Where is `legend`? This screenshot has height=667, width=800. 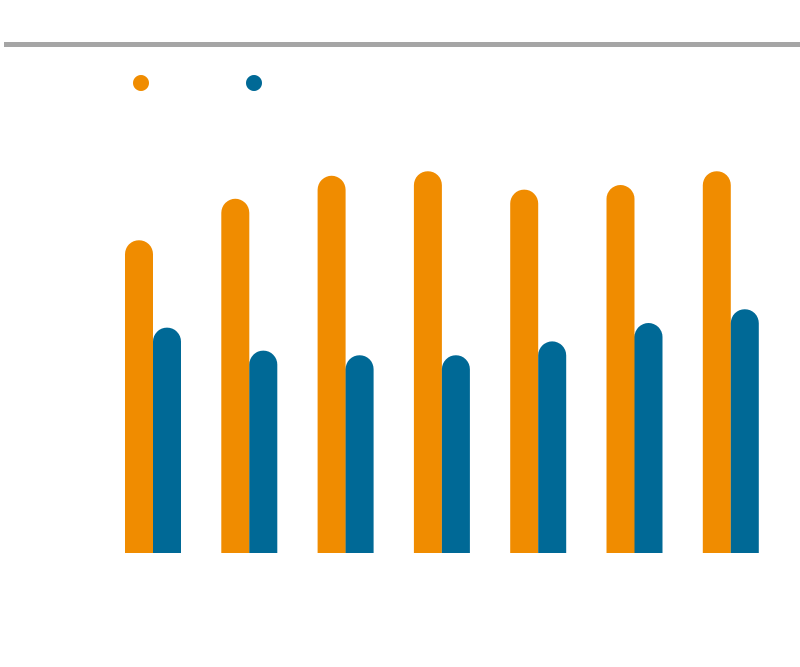
legend is located at coordinates (197, 83).